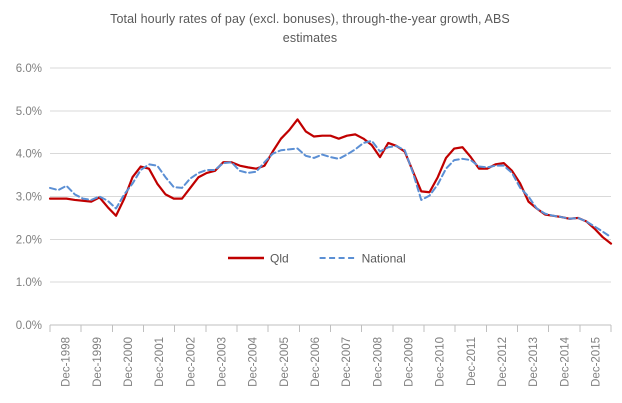 The image size is (622, 403). What do you see at coordinates (317, 259) in the screenshot?
I see `chart-legend: Qld National` at bounding box center [317, 259].